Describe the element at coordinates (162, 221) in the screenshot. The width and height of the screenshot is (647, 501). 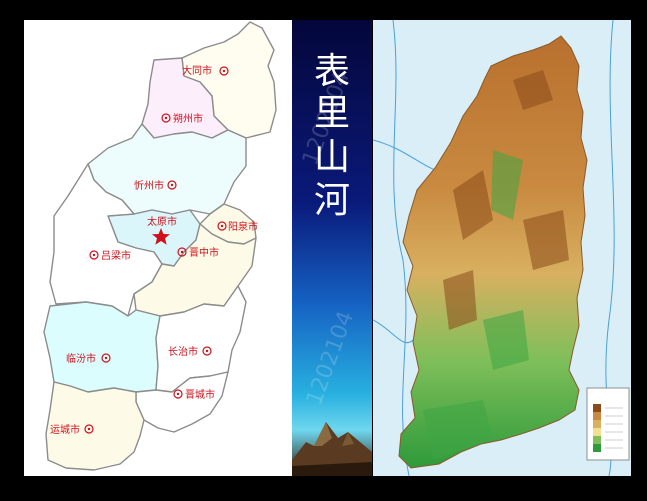
I see `city-label-taiyuan: 太原市` at that location.